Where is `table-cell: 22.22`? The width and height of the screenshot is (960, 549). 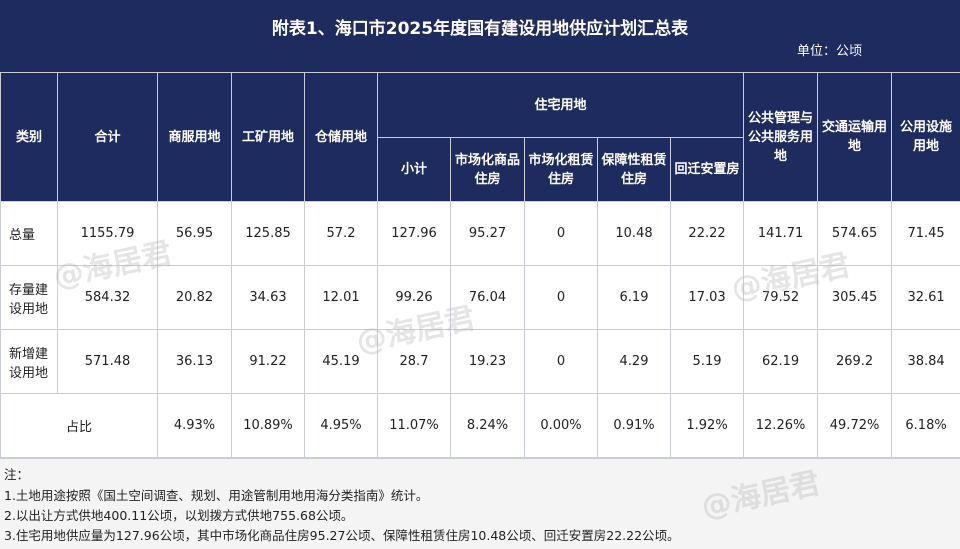 table-cell: 22.22 is located at coordinates (707, 234).